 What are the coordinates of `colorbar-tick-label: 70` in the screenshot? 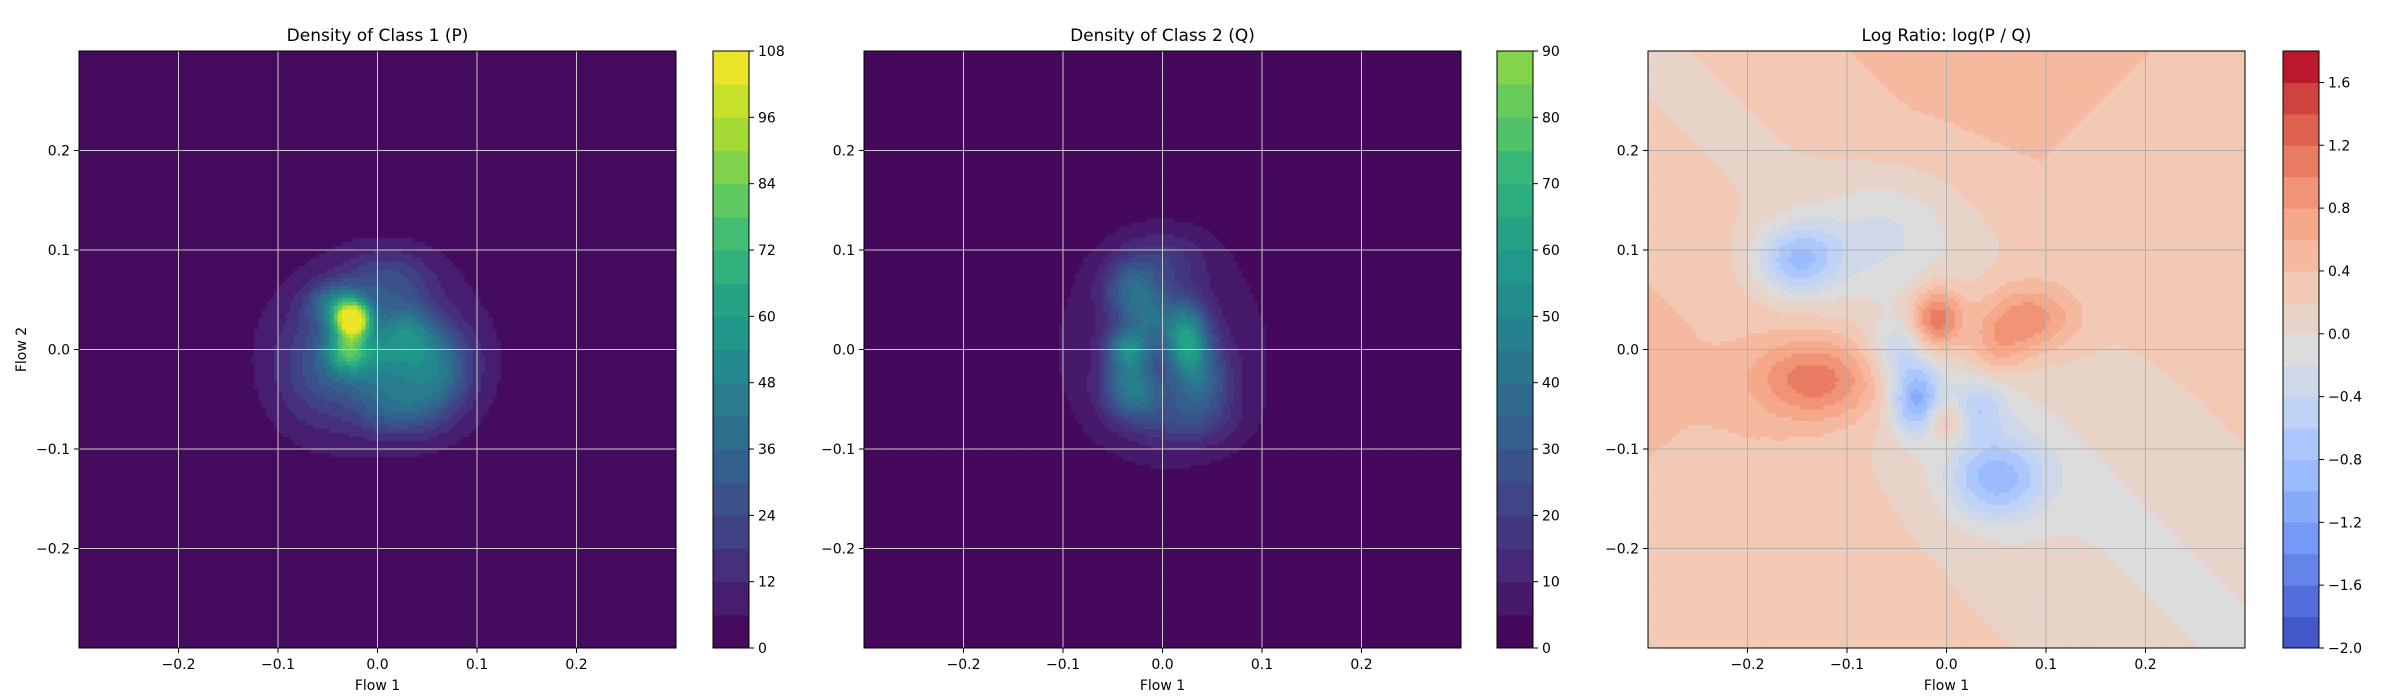 It's located at (1551, 185).